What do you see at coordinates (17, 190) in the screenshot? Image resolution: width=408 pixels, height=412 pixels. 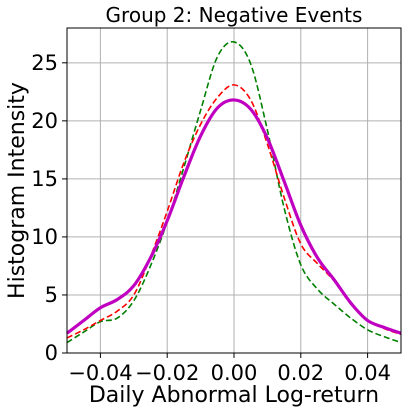 I see `y-axis-label: Histogram Intensity` at bounding box center [17, 190].